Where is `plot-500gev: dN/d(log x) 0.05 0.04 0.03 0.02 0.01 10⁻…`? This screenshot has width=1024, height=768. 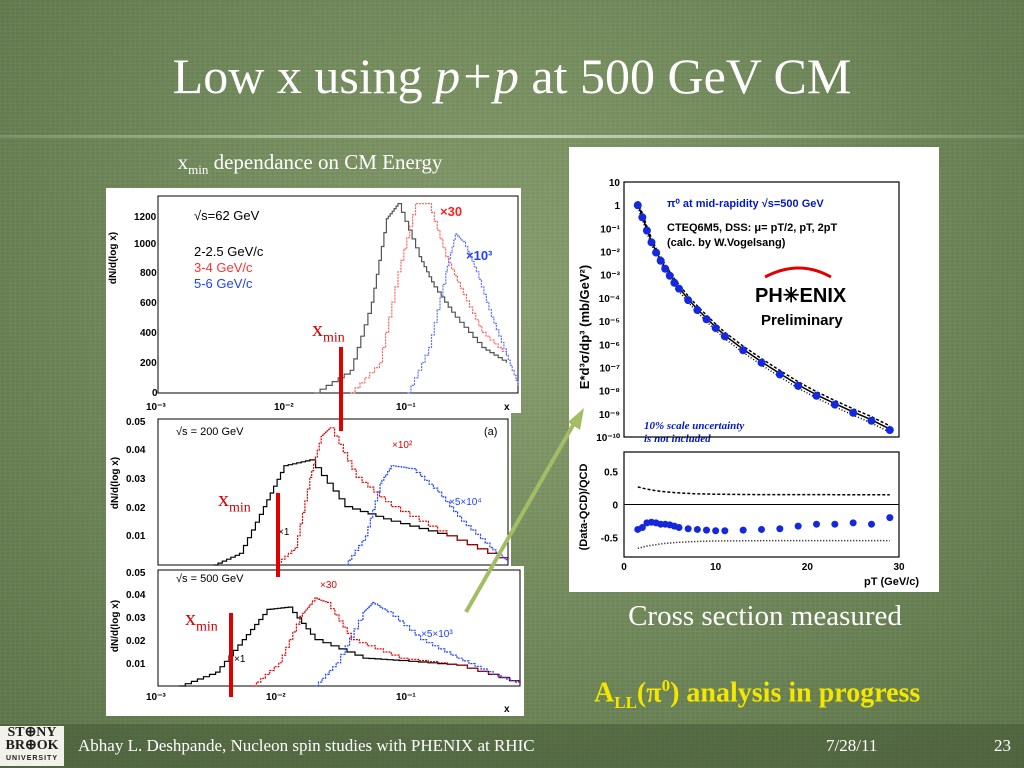 plot-500gev: dN/d(log x) 0.05 0.04 0.03 0.02 0.01 10⁻… is located at coordinates (315, 641).